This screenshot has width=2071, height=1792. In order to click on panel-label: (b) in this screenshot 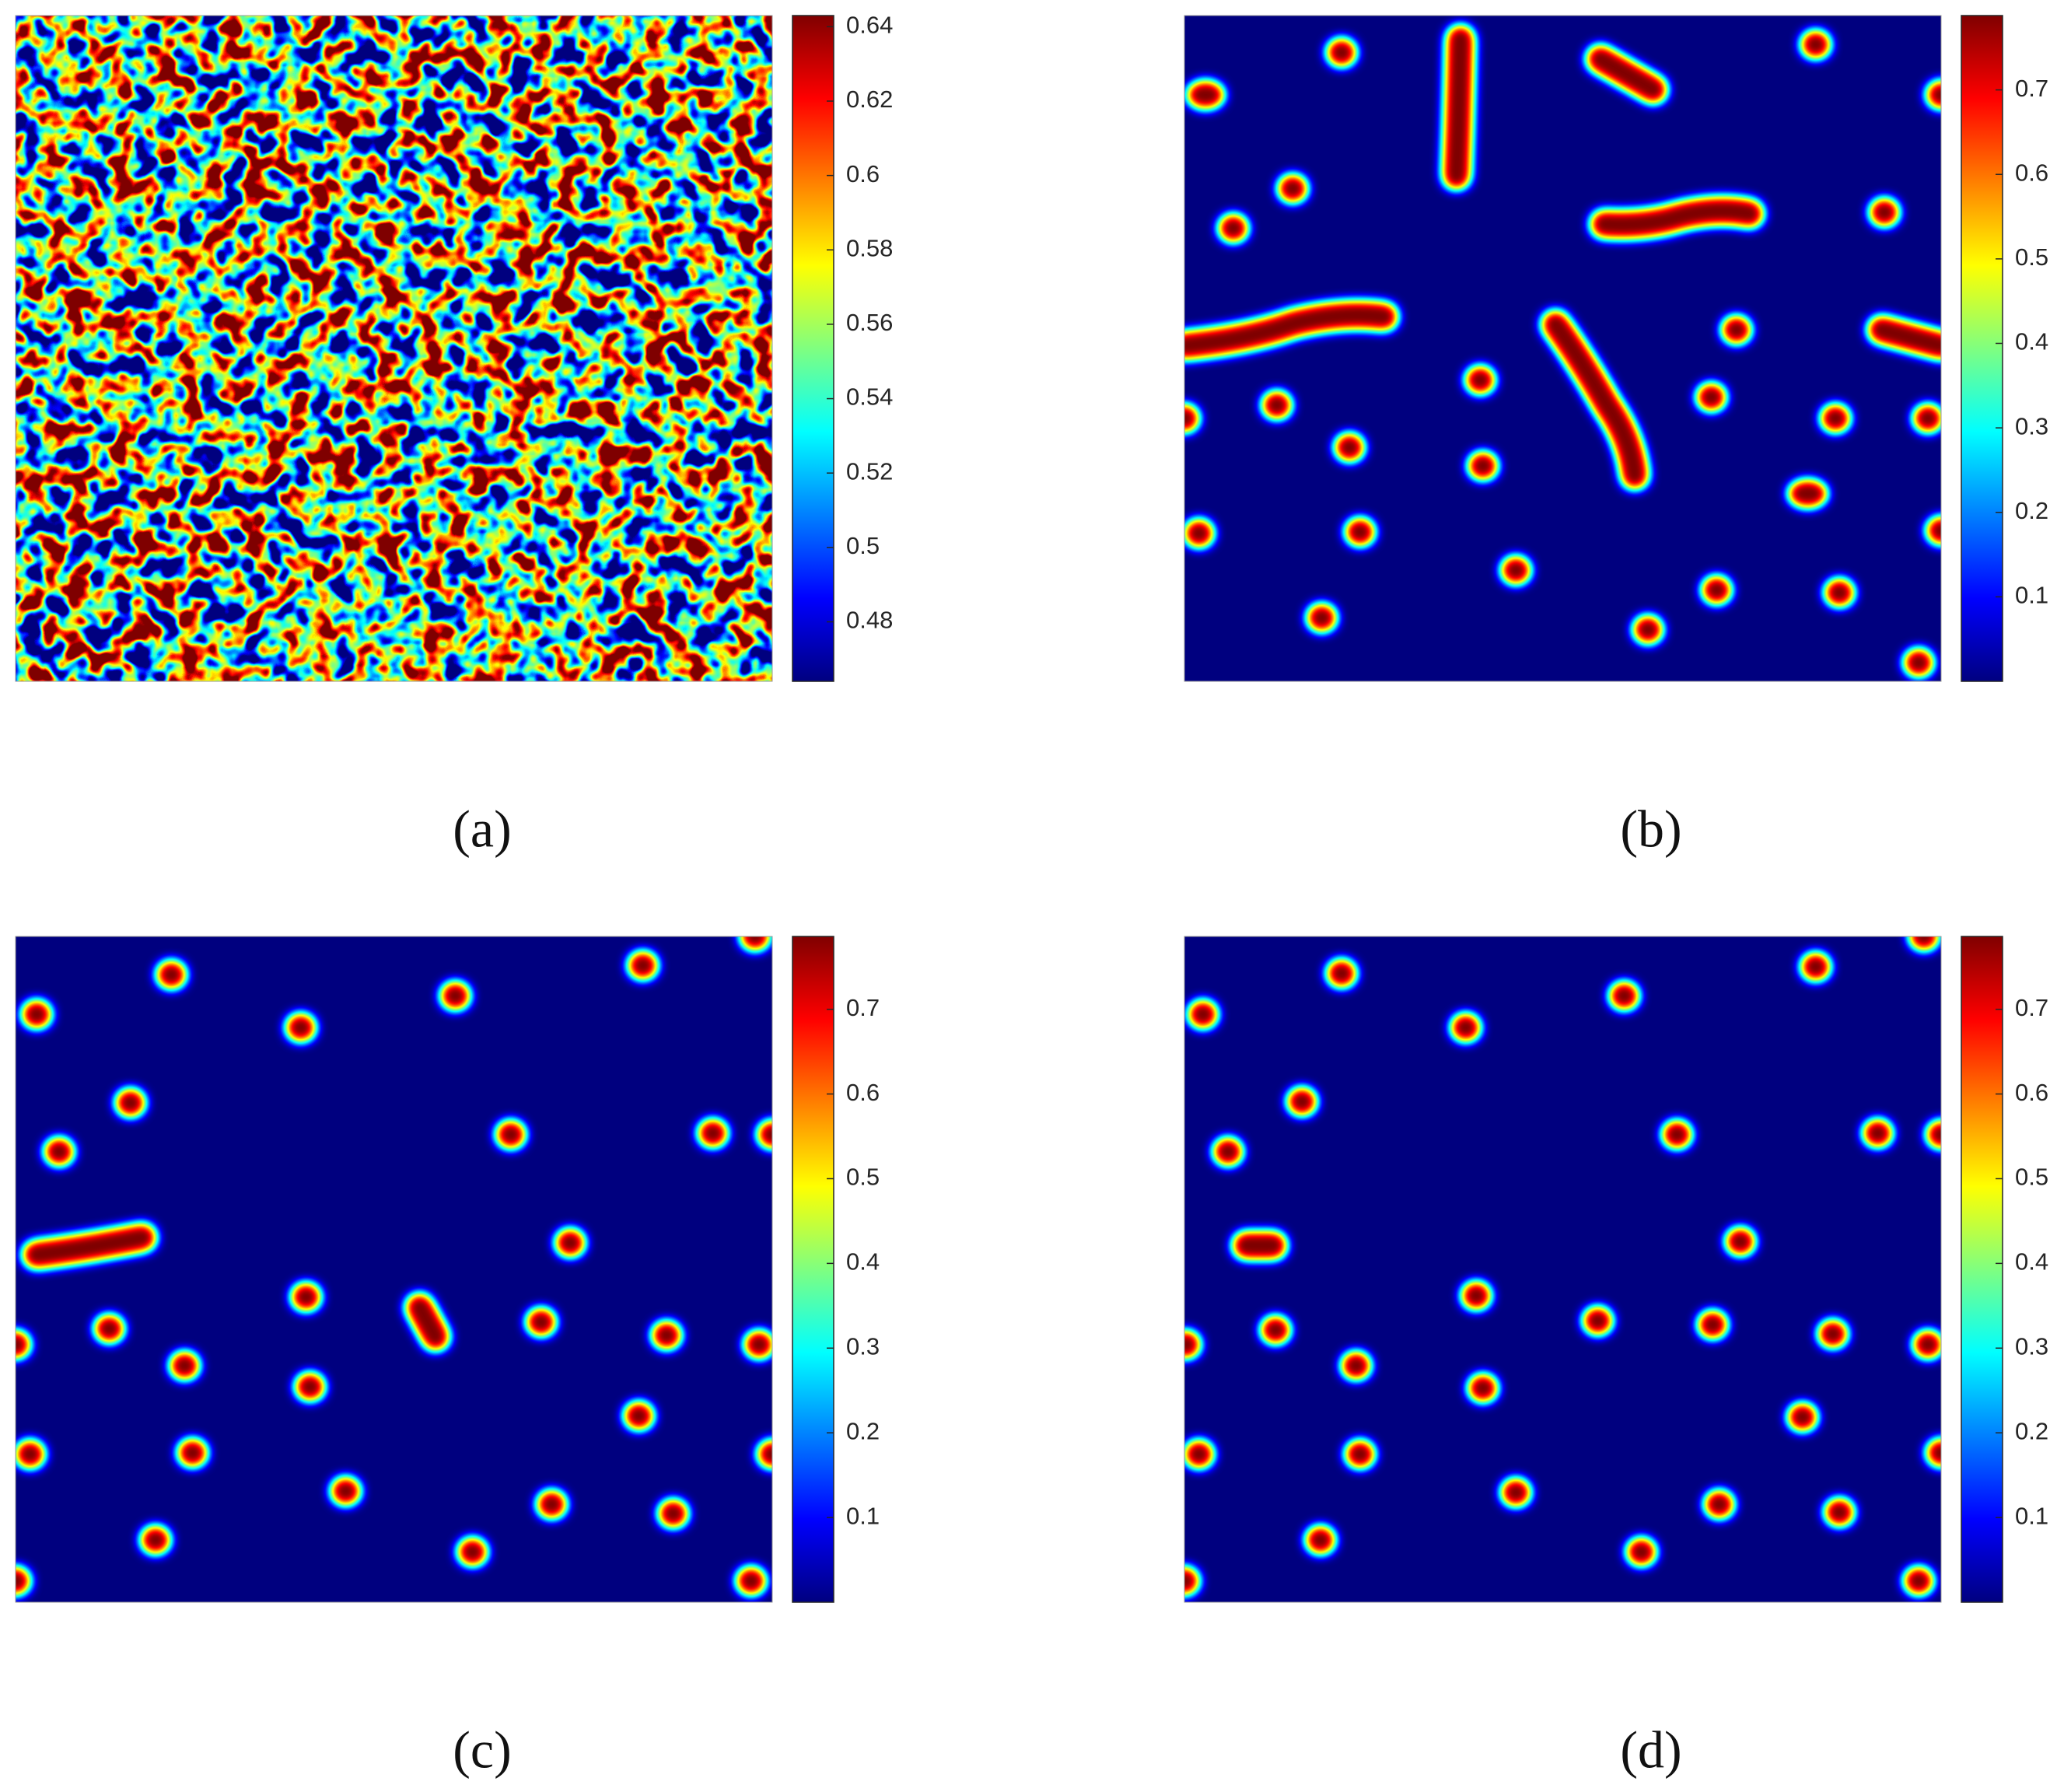, I will do `click(1650, 829)`.